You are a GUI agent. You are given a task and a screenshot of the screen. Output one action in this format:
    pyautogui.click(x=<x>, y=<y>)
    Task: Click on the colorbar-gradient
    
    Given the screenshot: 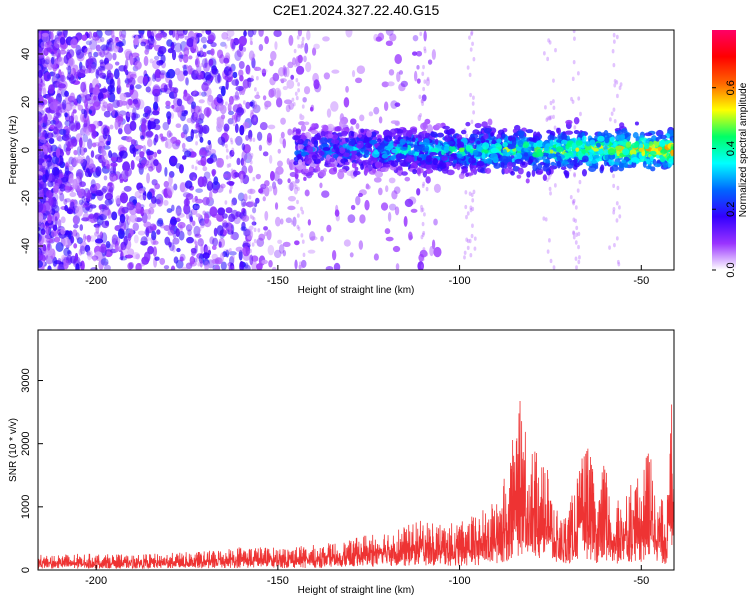 What is the action you would take?
    pyautogui.click(x=724, y=150)
    